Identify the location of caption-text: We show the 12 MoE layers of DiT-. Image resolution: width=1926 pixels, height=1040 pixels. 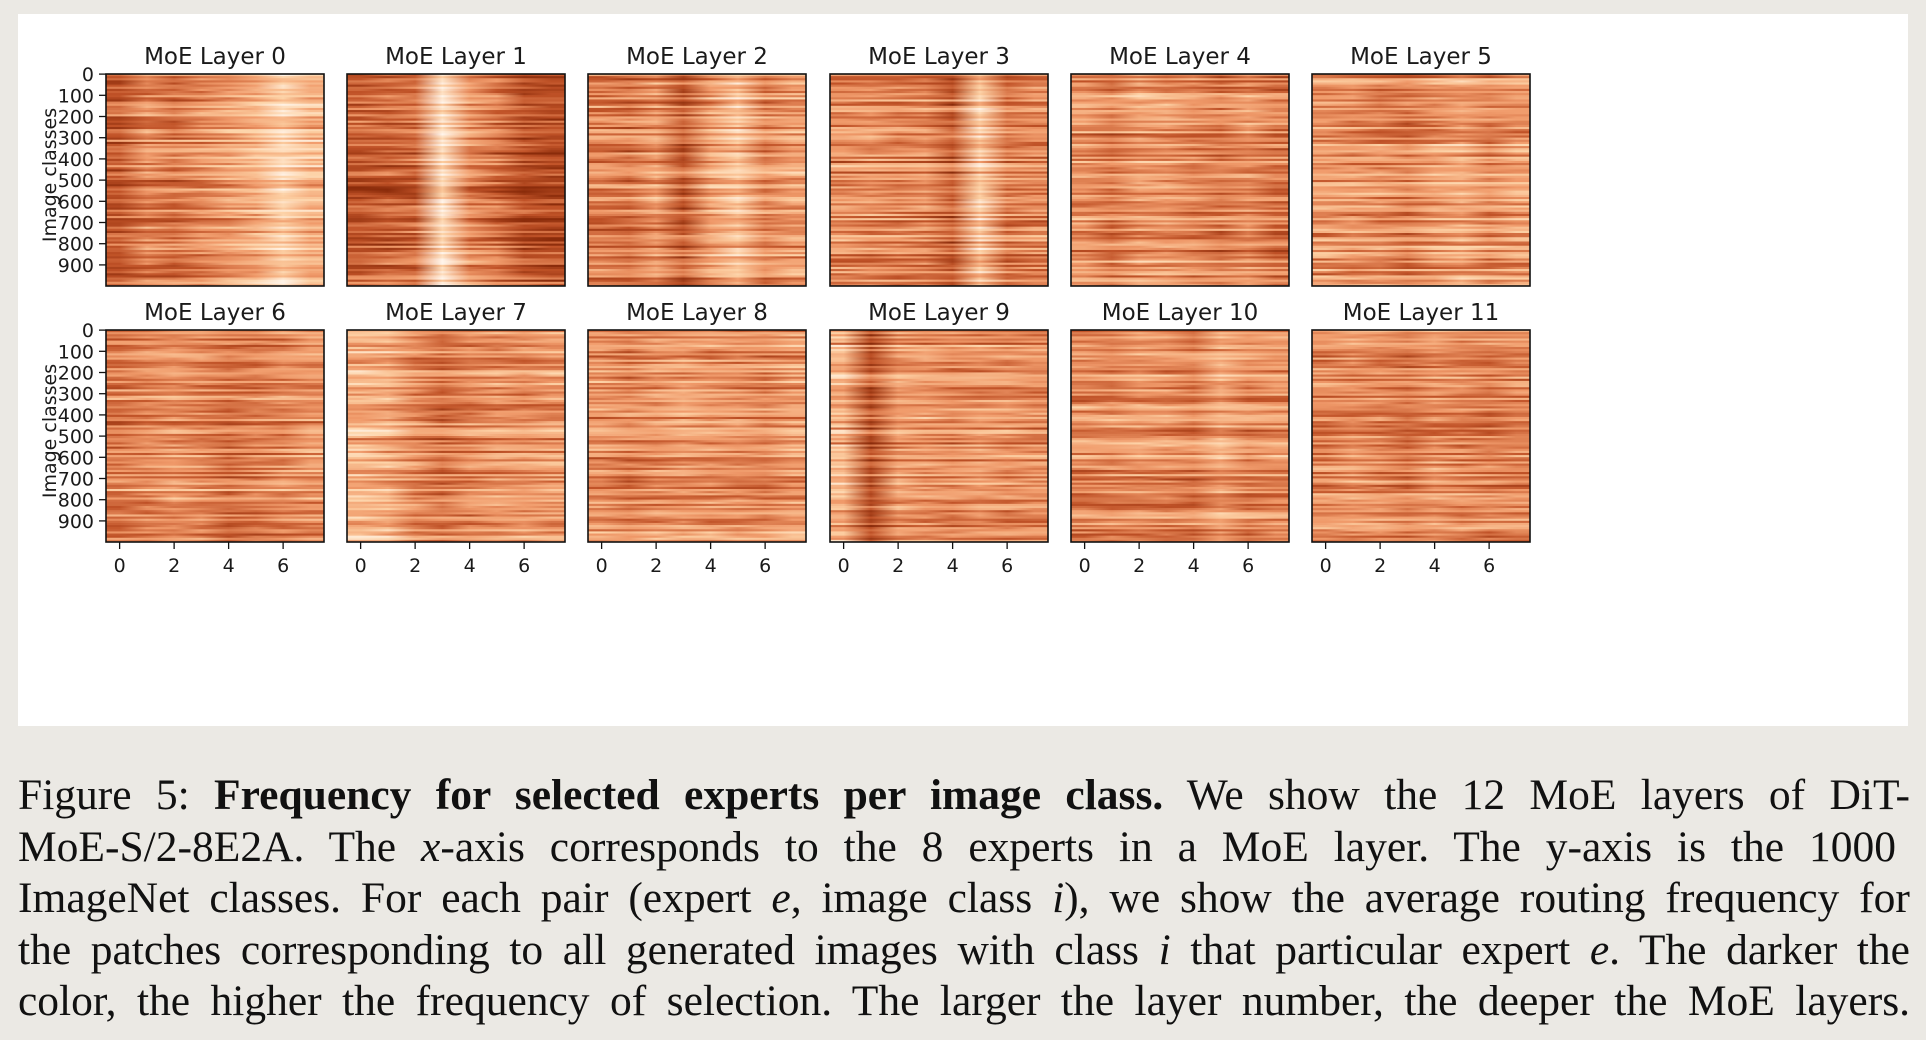
(1537, 795).